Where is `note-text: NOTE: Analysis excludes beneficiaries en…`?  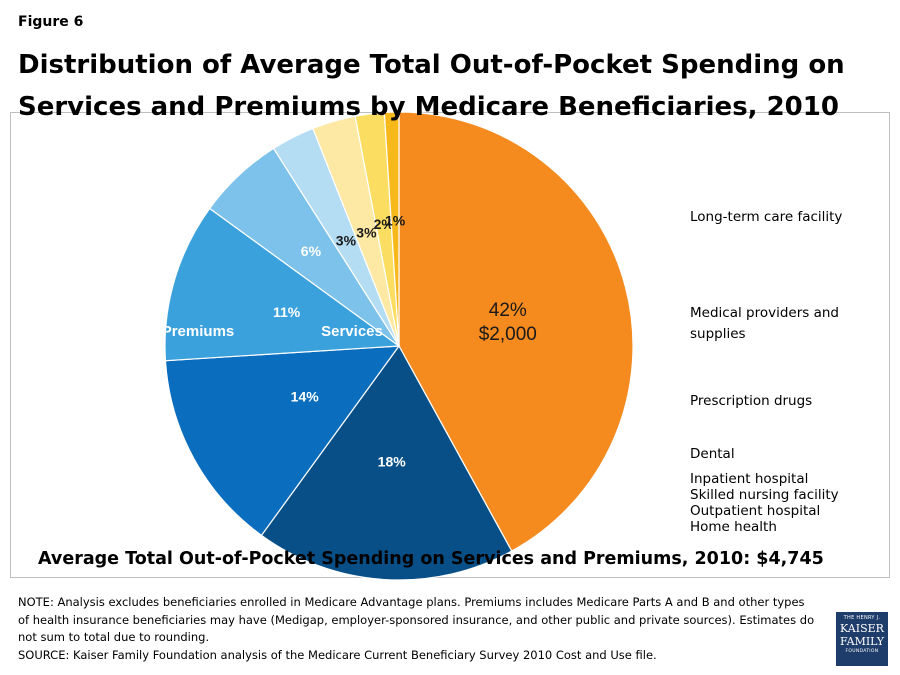
note-text: NOTE: Analysis excludes beneficiaries en… is located at coordinates (416, 619).